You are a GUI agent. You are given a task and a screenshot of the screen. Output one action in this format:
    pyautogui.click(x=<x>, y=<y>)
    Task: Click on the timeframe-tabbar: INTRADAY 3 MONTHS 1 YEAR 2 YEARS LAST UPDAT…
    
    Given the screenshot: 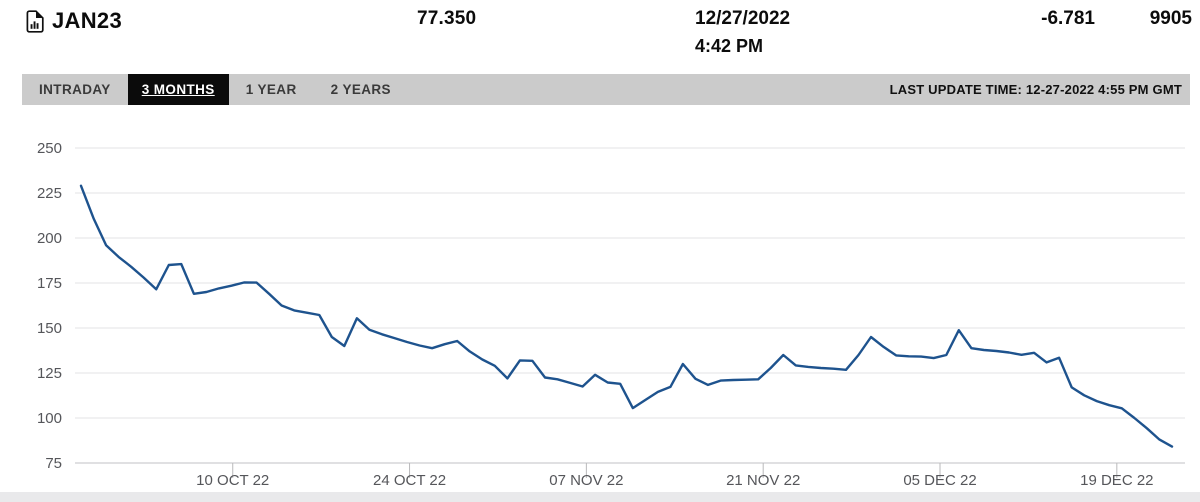 What is the action you would take?
    pyautogui.click(x=606, y=89)
    